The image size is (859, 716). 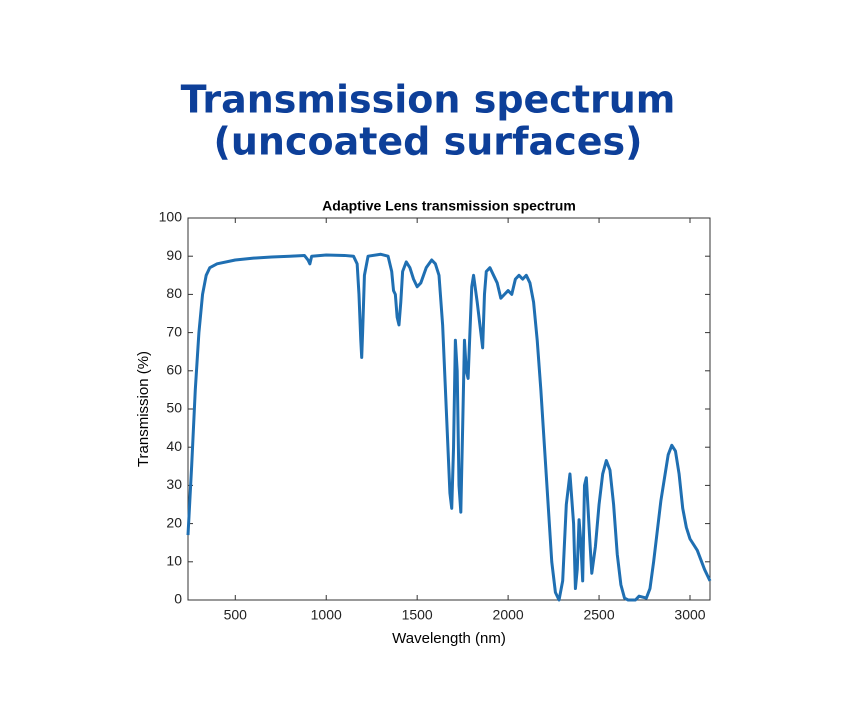 What do you see at coordinates (417, 615) in the screenshot?
I see `x-tick-label: 1500` at bounding box center [417, 615].